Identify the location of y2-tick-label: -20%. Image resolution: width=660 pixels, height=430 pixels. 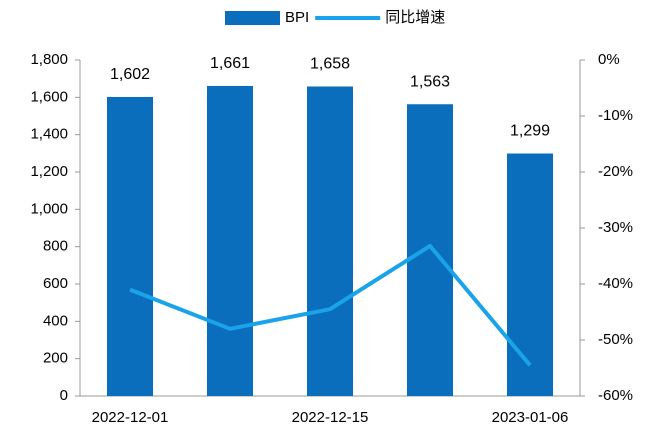
(615, 171).